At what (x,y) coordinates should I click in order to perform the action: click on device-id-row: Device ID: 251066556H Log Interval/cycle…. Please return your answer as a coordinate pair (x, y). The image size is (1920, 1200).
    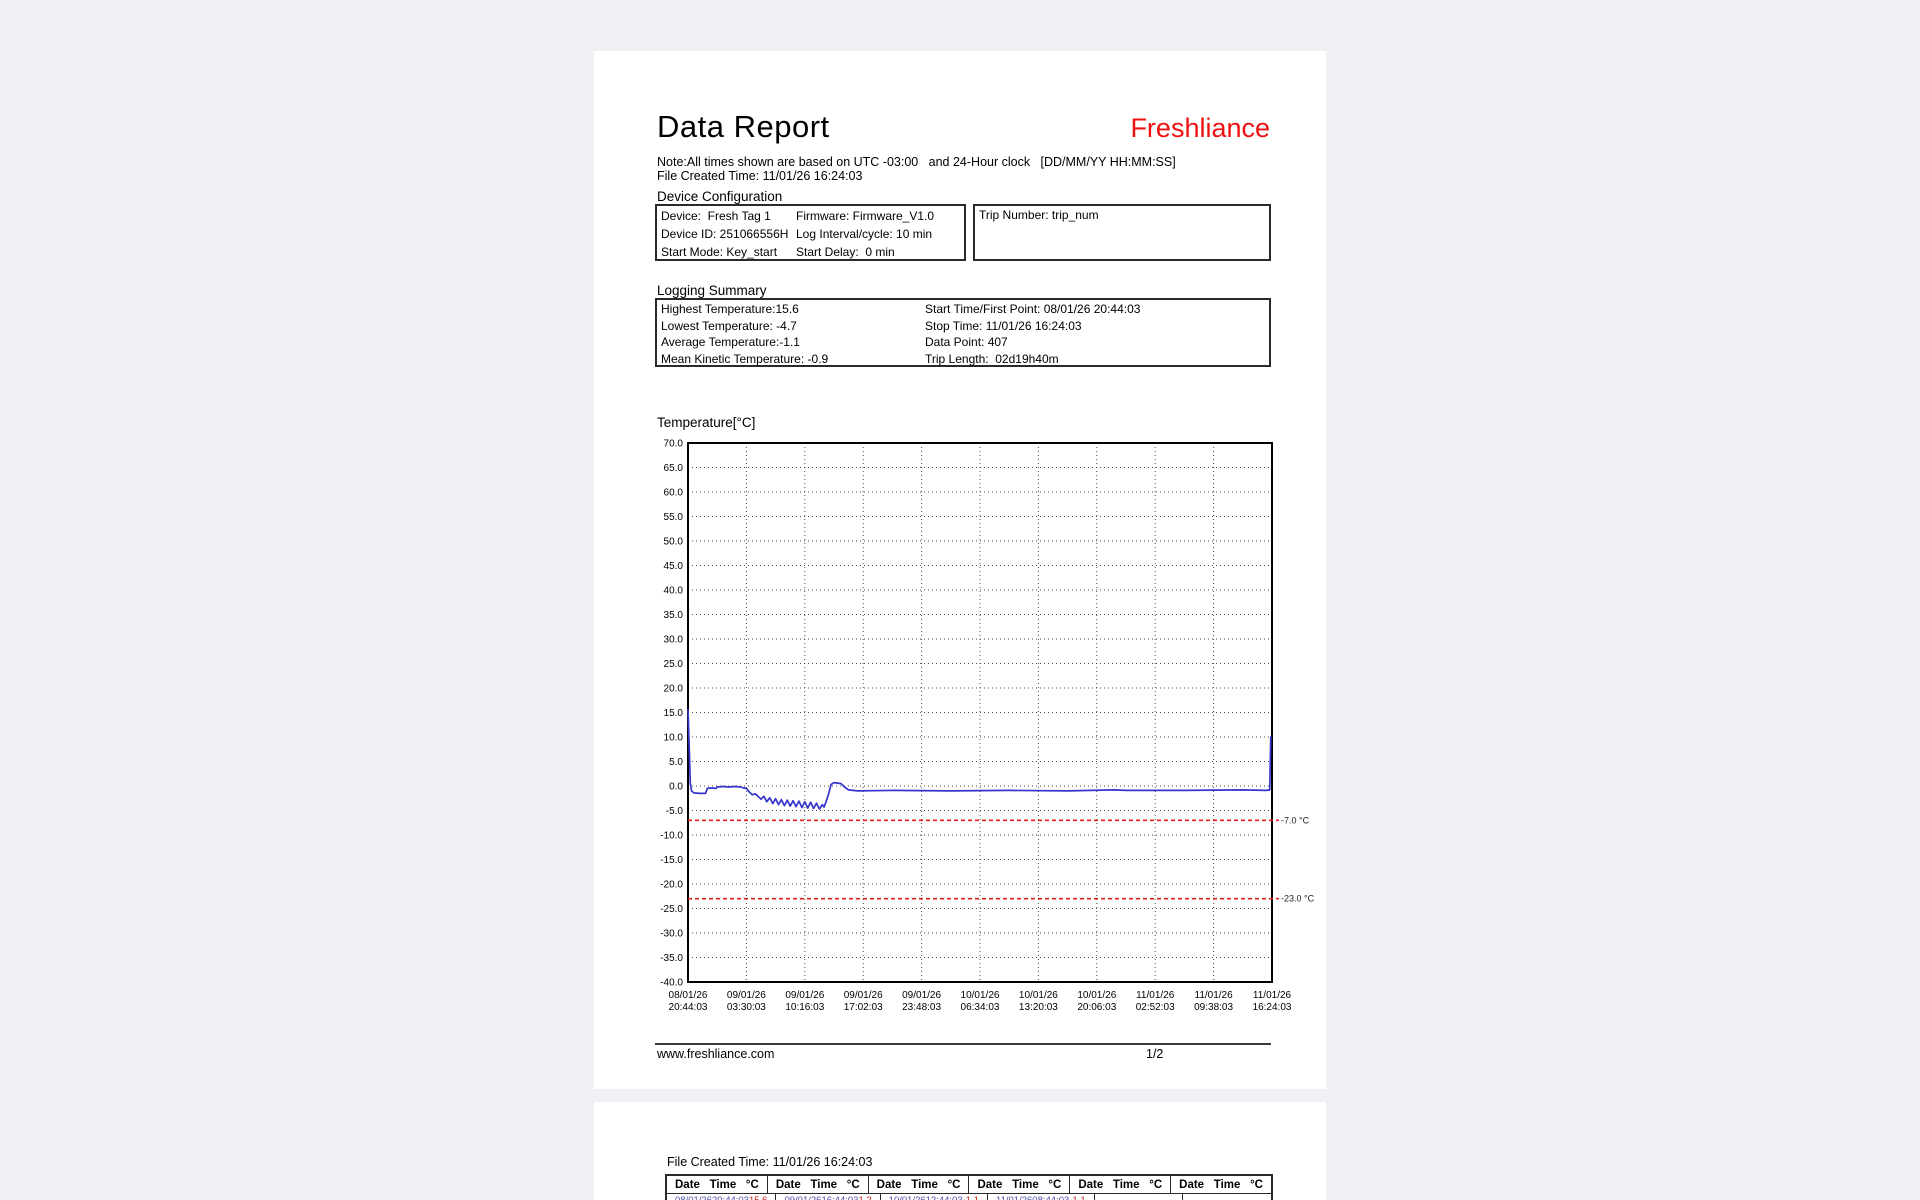
    Looking at the image, I should click on (810, 234).